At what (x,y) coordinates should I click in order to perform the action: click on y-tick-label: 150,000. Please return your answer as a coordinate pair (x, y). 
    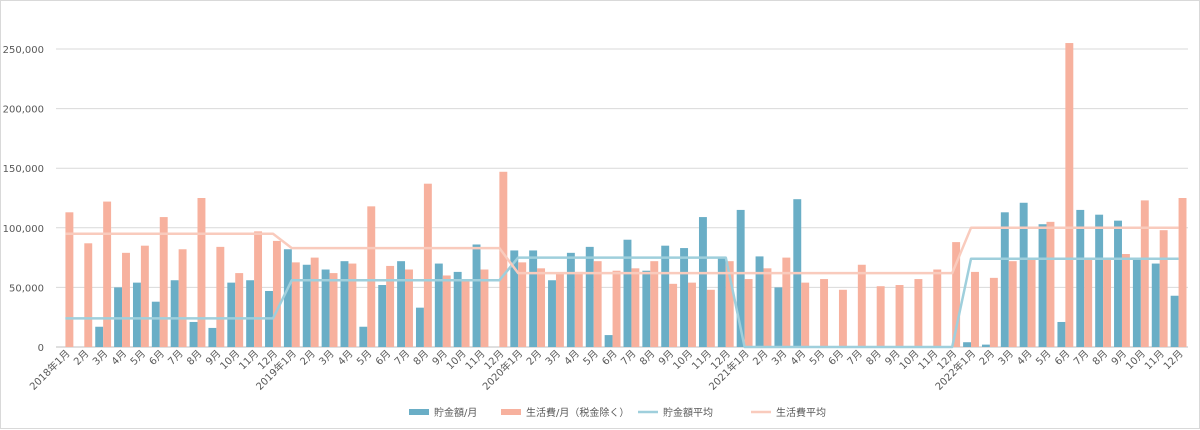
    Looking at the image, I should click on (23, 169).